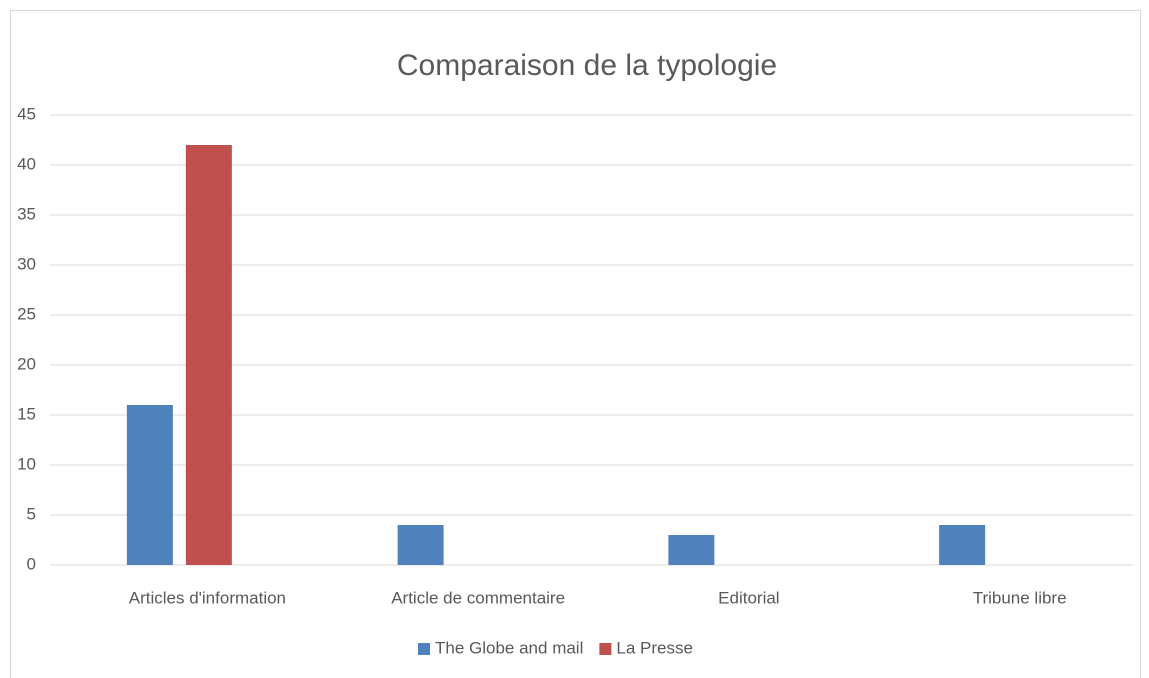 The height and width of the screenshot is (678, 1149). I want to click on x-tick-label: Tribune libre, so click(1020, 597).